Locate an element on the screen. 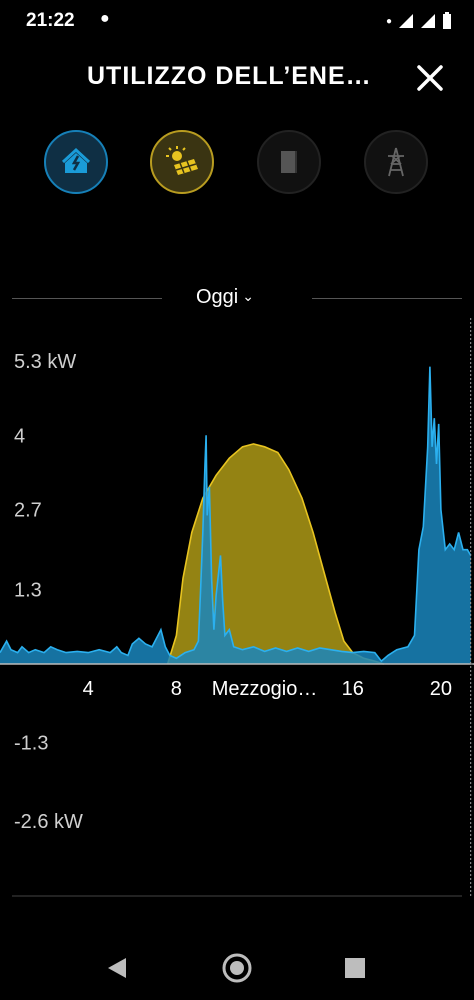 Image resolution: width=474 pixels, height=1000 pixels. y-tick-label: -1.3 is located at coordinates (31, 744).